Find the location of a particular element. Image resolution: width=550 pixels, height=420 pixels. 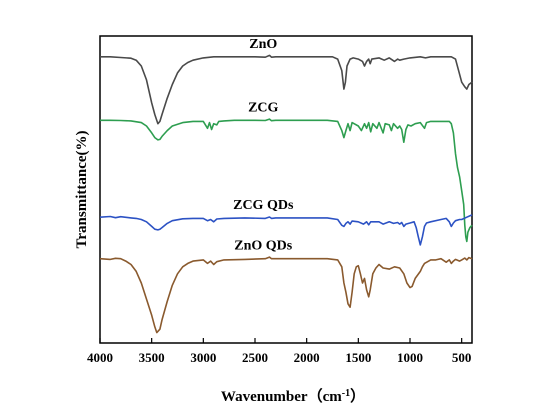

series-line-zcg-qds is located at coordinates (286, 230).